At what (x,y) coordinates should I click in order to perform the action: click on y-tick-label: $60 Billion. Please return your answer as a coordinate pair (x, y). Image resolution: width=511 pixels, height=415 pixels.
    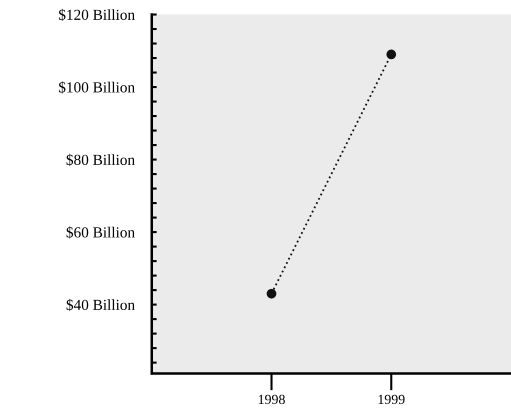
    Looking at the image, I should click on (100, 232).